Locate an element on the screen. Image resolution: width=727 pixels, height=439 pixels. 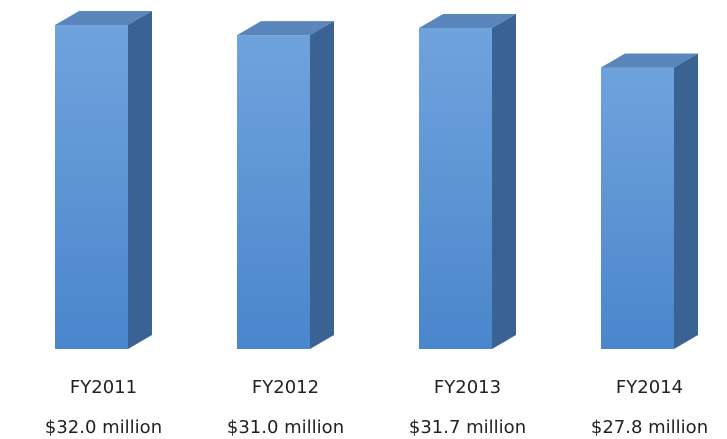
bar-fy2014 is located at coordinates (649, 201).